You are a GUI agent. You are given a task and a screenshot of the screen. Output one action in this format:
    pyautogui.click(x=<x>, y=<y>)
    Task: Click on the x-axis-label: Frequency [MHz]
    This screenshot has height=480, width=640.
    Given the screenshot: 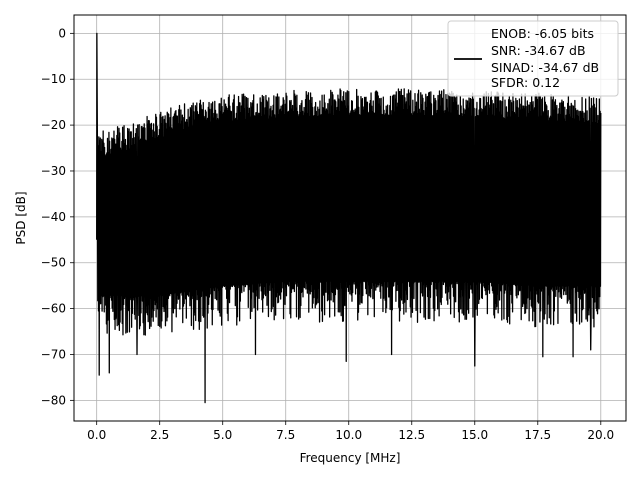 What is the action you would take?
    pyautogui.click(x=350, y=458)
    